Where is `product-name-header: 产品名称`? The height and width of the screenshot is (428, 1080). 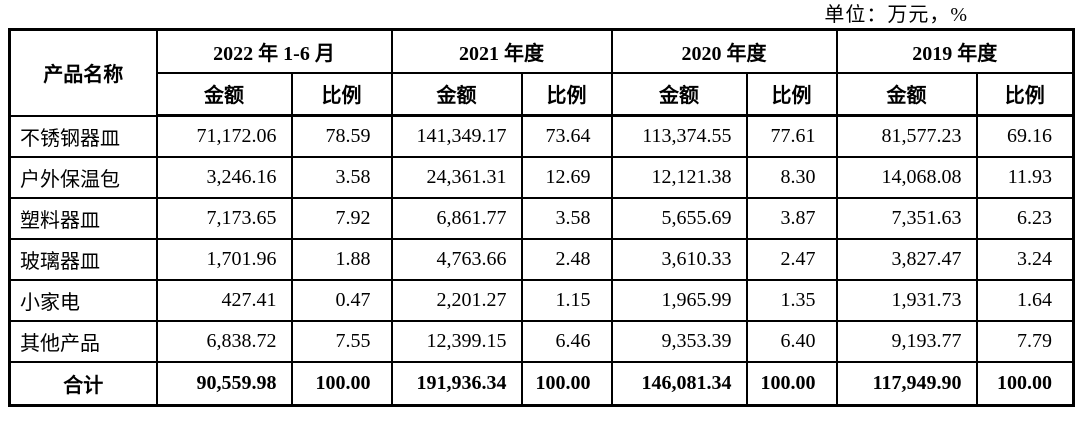
product-name-header: 产品名称 is located at coordinates (83, 72).